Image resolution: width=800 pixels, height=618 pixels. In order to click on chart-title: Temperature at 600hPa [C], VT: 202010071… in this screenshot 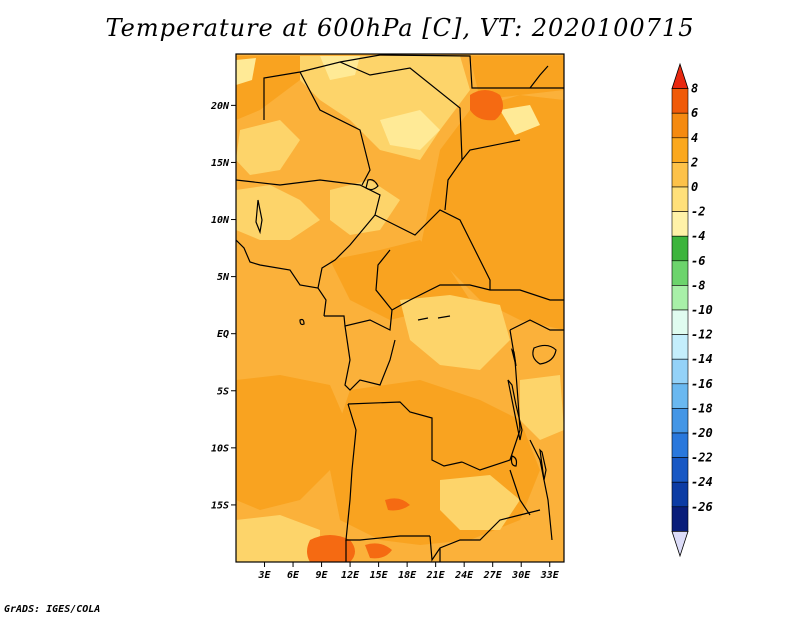, I will do `click(400, 28)`.